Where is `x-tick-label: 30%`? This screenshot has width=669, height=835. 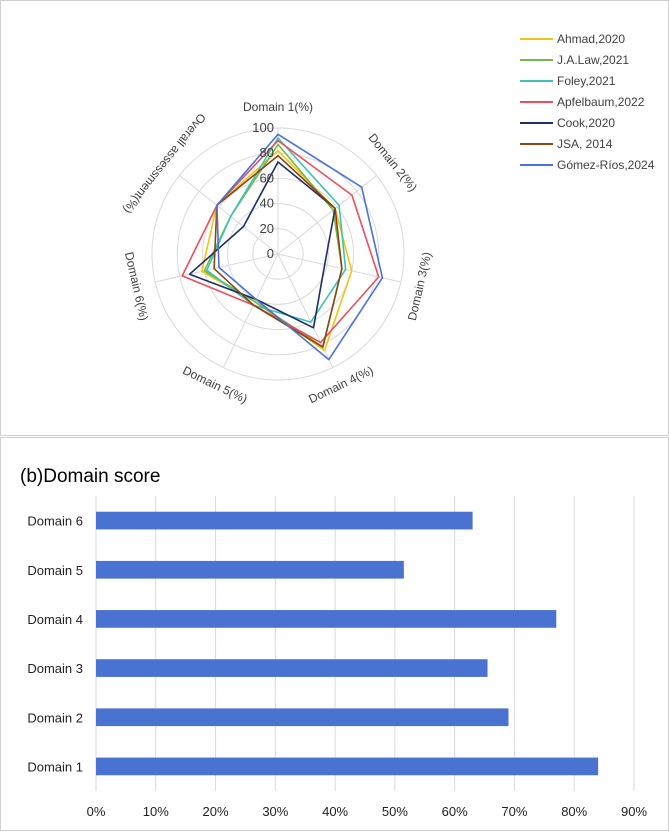 x-tick-label: 30% is located at coordinates (275, 811).